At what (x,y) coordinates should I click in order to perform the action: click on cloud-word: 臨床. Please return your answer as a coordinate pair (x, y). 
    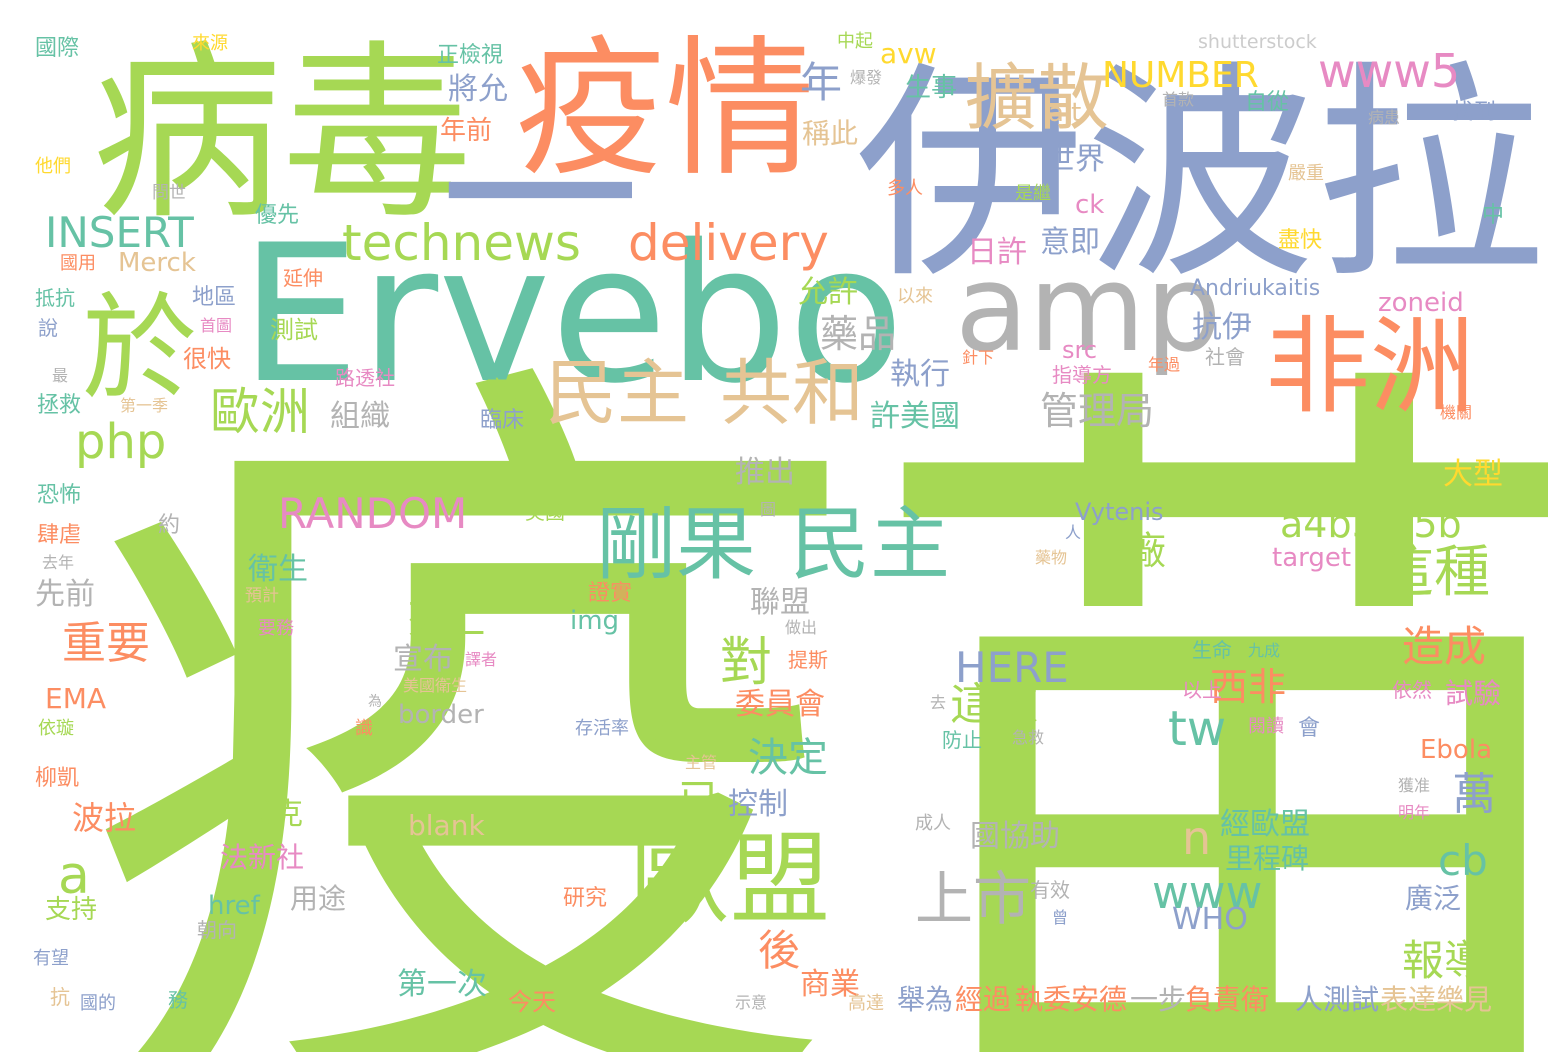
    Looking at the image, I should click on (502, 420).